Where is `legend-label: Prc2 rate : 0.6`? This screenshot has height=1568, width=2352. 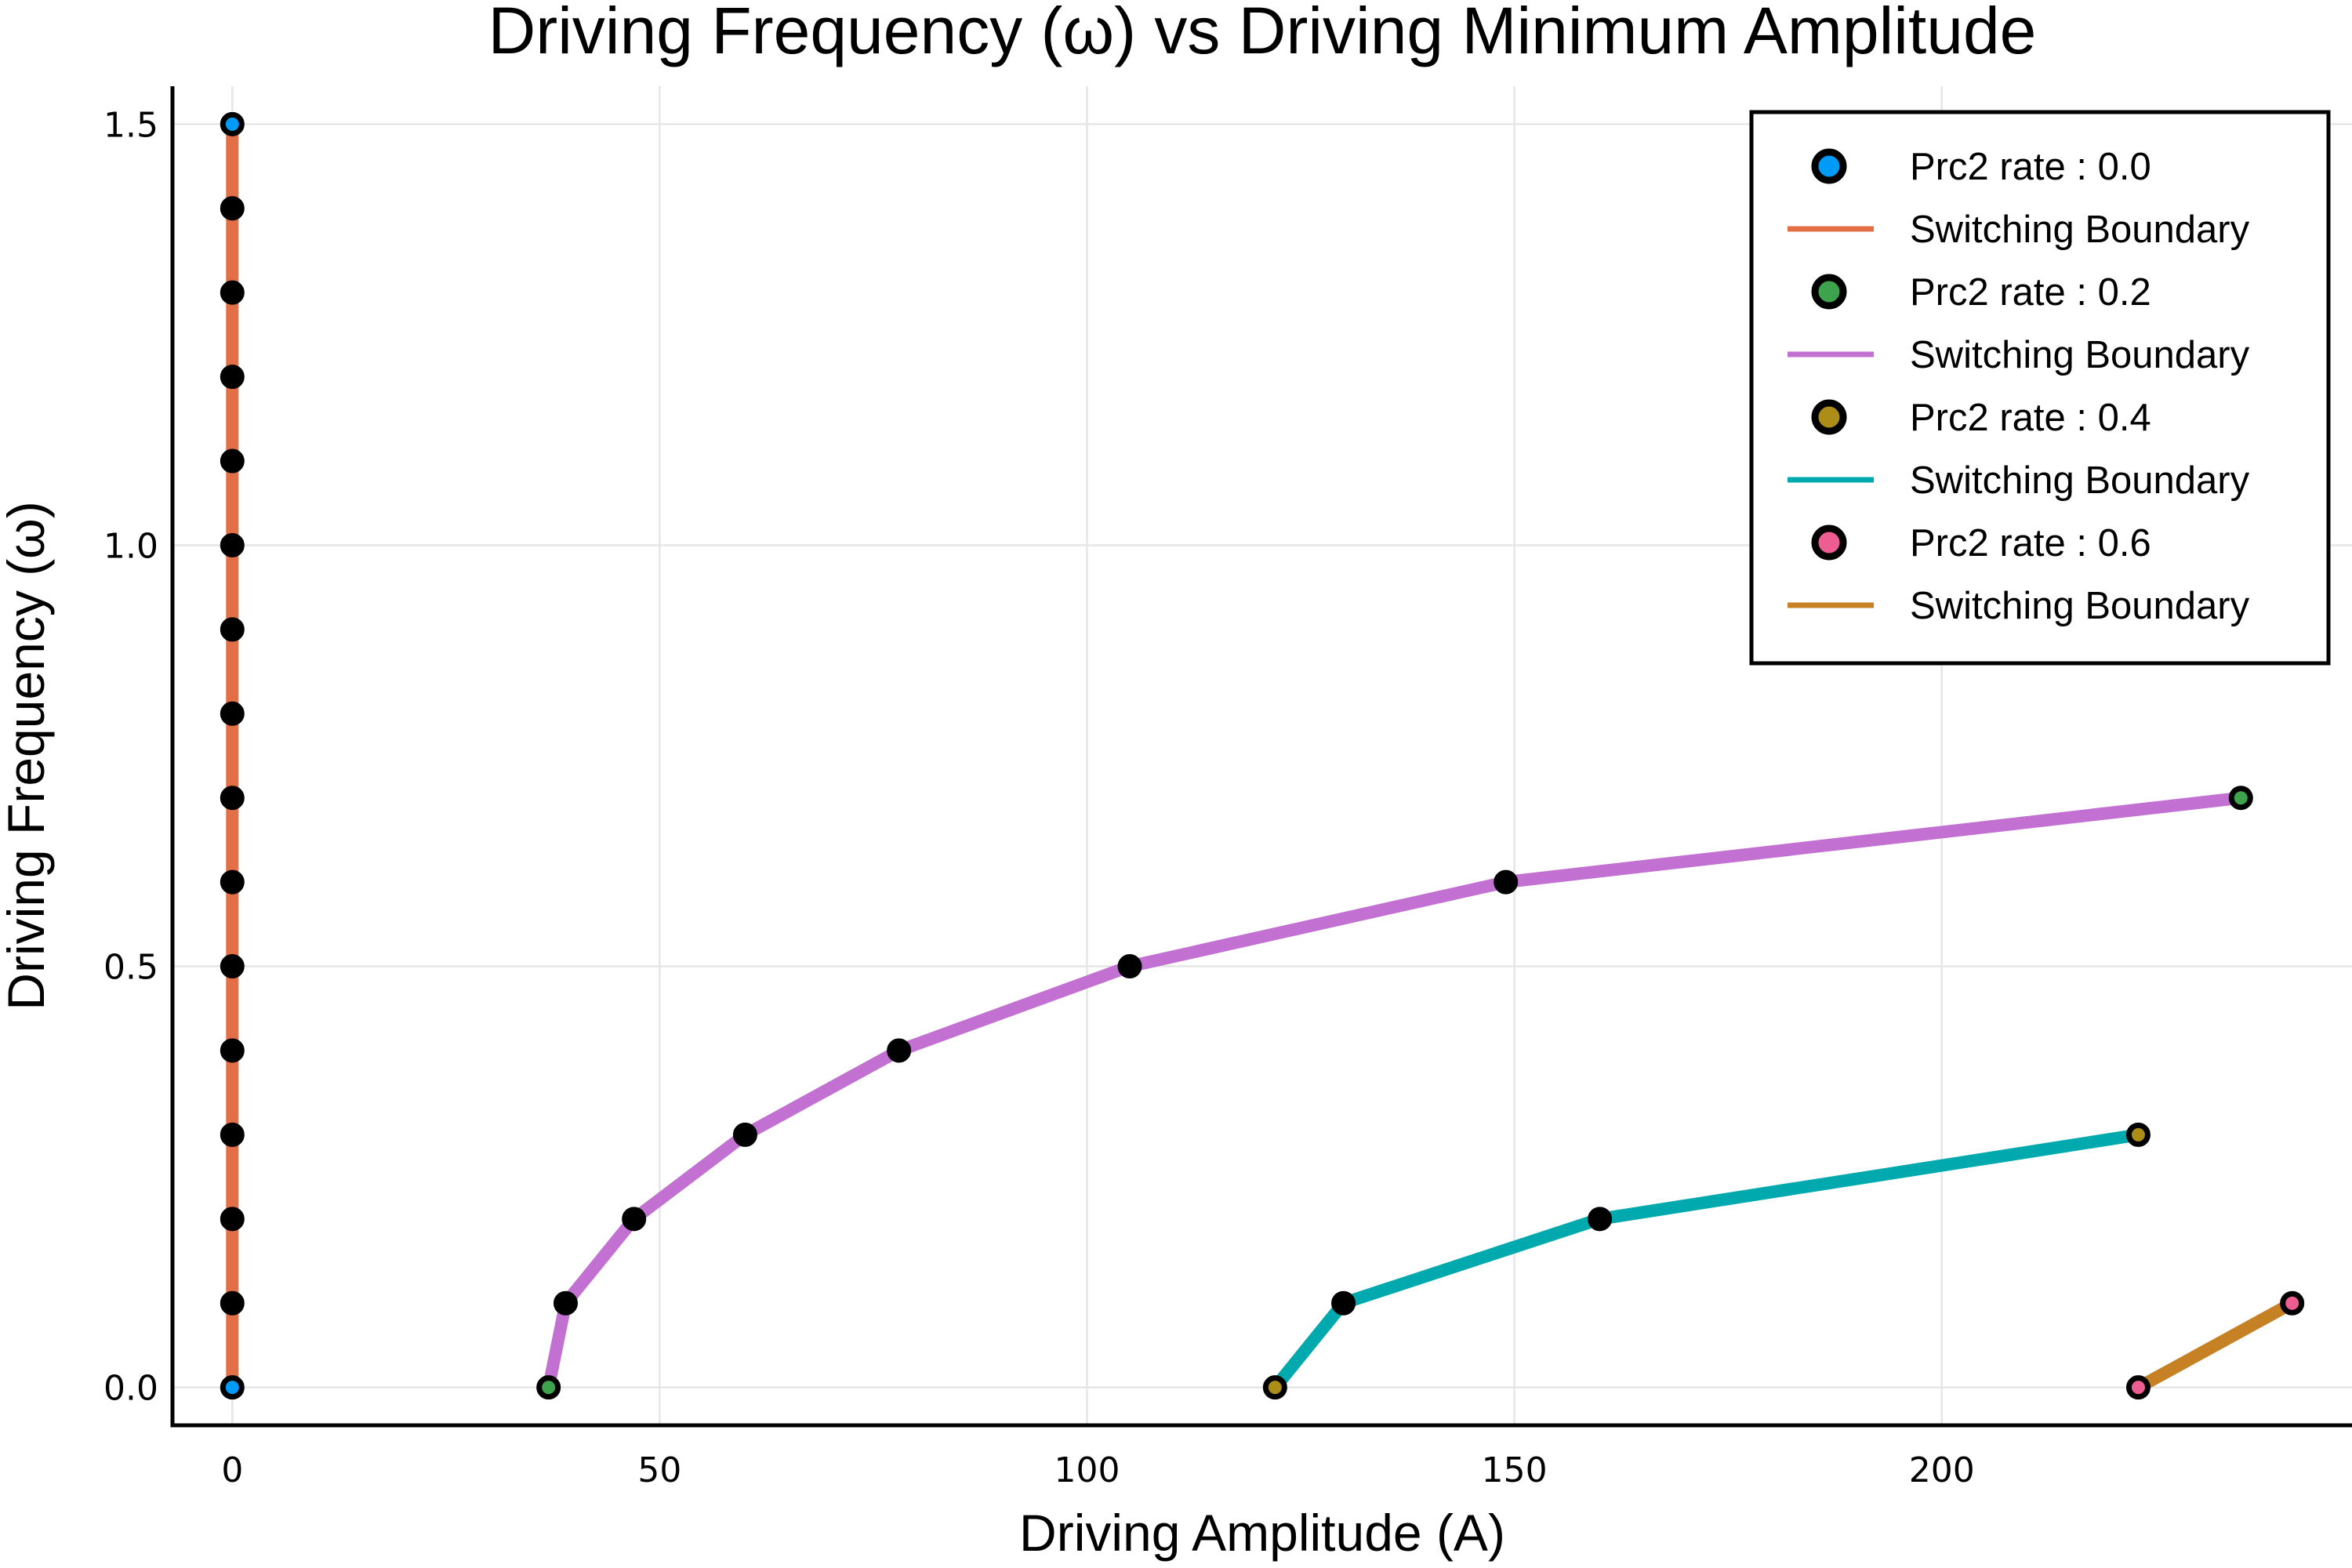 legend-label: Prc2 rate : 0.6 is located at coordinates (2031, 543).